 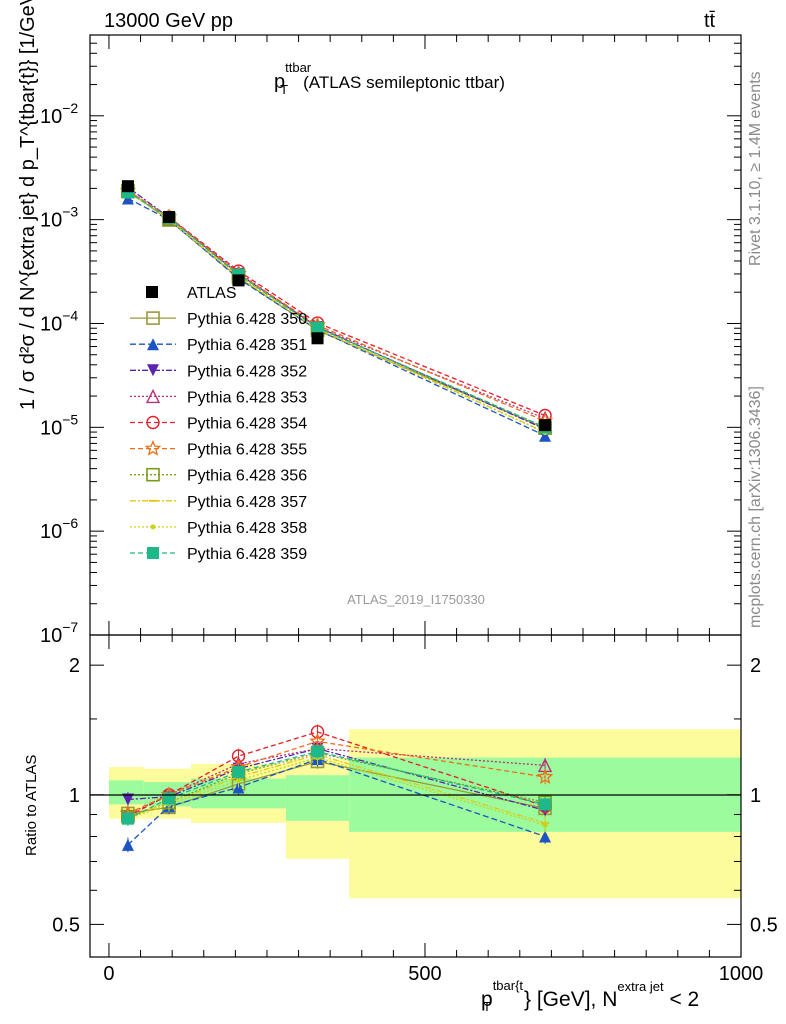 What do you see at coordinates (31, 805) in the screenshot?
I see `ratio-y-axis-label: Ratio to ATLAS` at bounding box center [31, 805].